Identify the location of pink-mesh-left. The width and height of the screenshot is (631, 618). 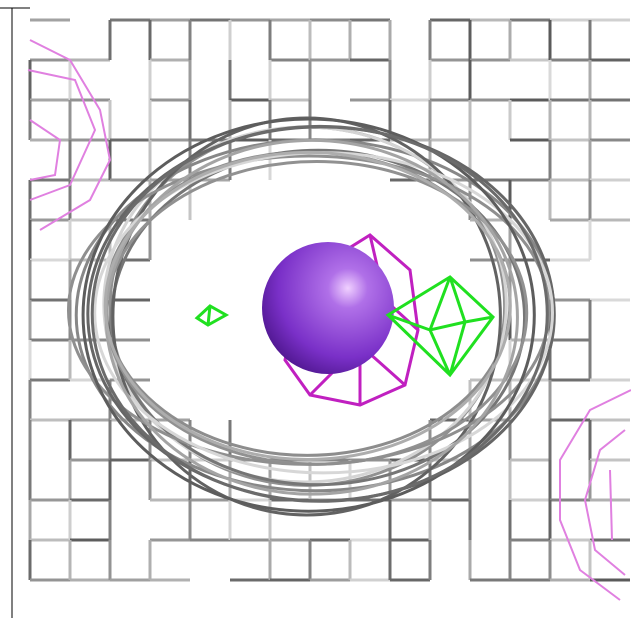
(69, 135).